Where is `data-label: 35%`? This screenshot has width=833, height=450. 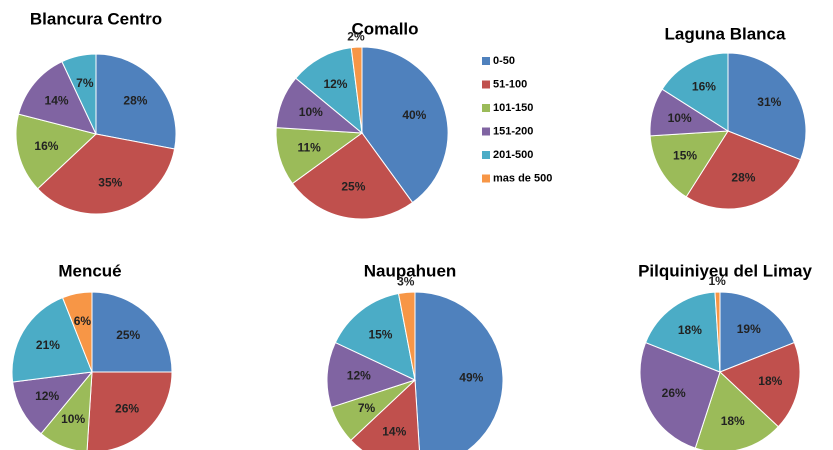 data-label: 35% is located at coordinates (110, 182).